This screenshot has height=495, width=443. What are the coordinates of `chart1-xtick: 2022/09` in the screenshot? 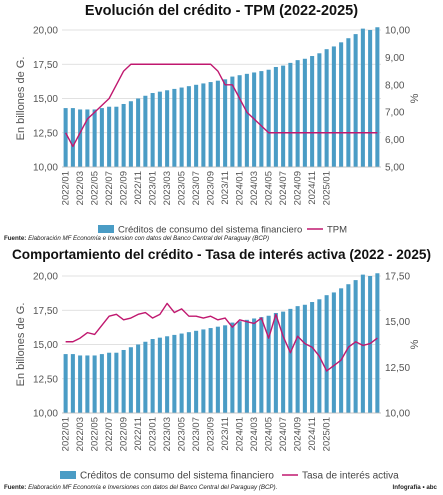 It's located at (124, 188).